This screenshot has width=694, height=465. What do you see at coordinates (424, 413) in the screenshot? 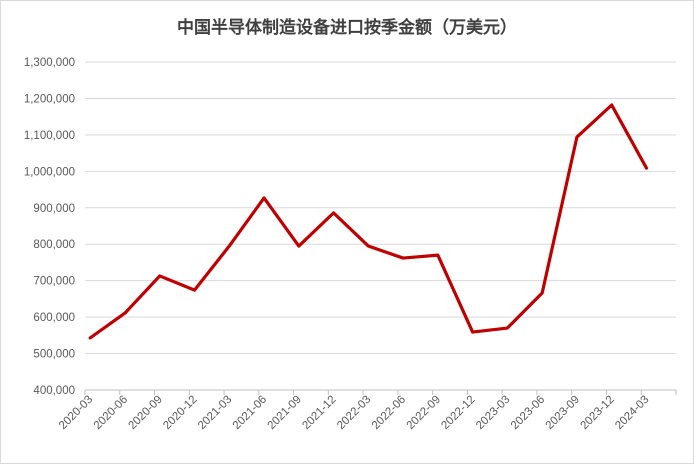
I see `x-tick-label: 2022-09` at bounding box center [424, 413].